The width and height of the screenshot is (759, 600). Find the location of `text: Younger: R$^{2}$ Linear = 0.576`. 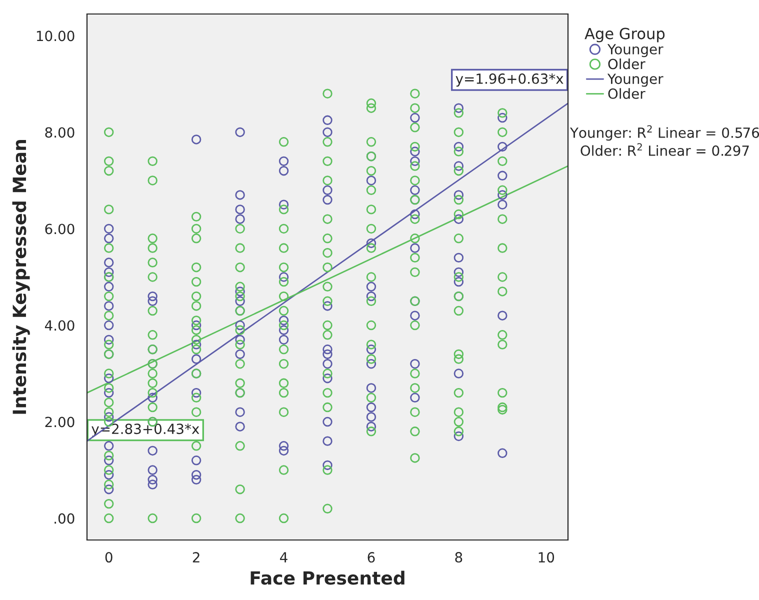

text: Younger: R$^{2}$ Linear = 0.576 is located at coordinates (664, 133).